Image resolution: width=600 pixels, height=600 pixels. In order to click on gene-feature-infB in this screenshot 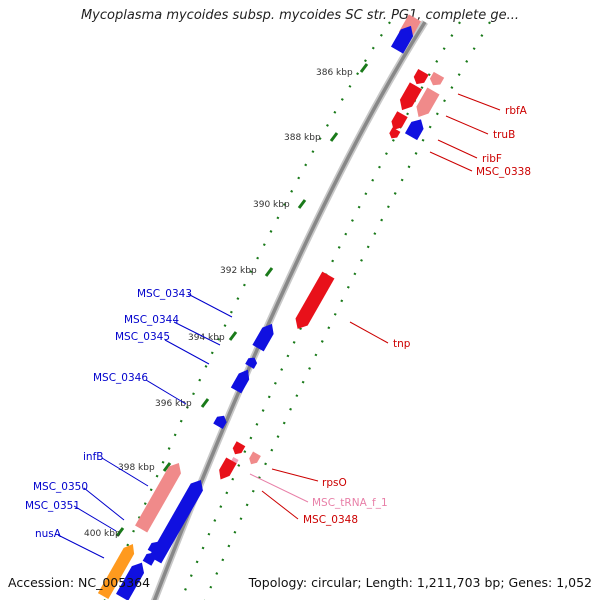, I will do `click(176, 522)`.